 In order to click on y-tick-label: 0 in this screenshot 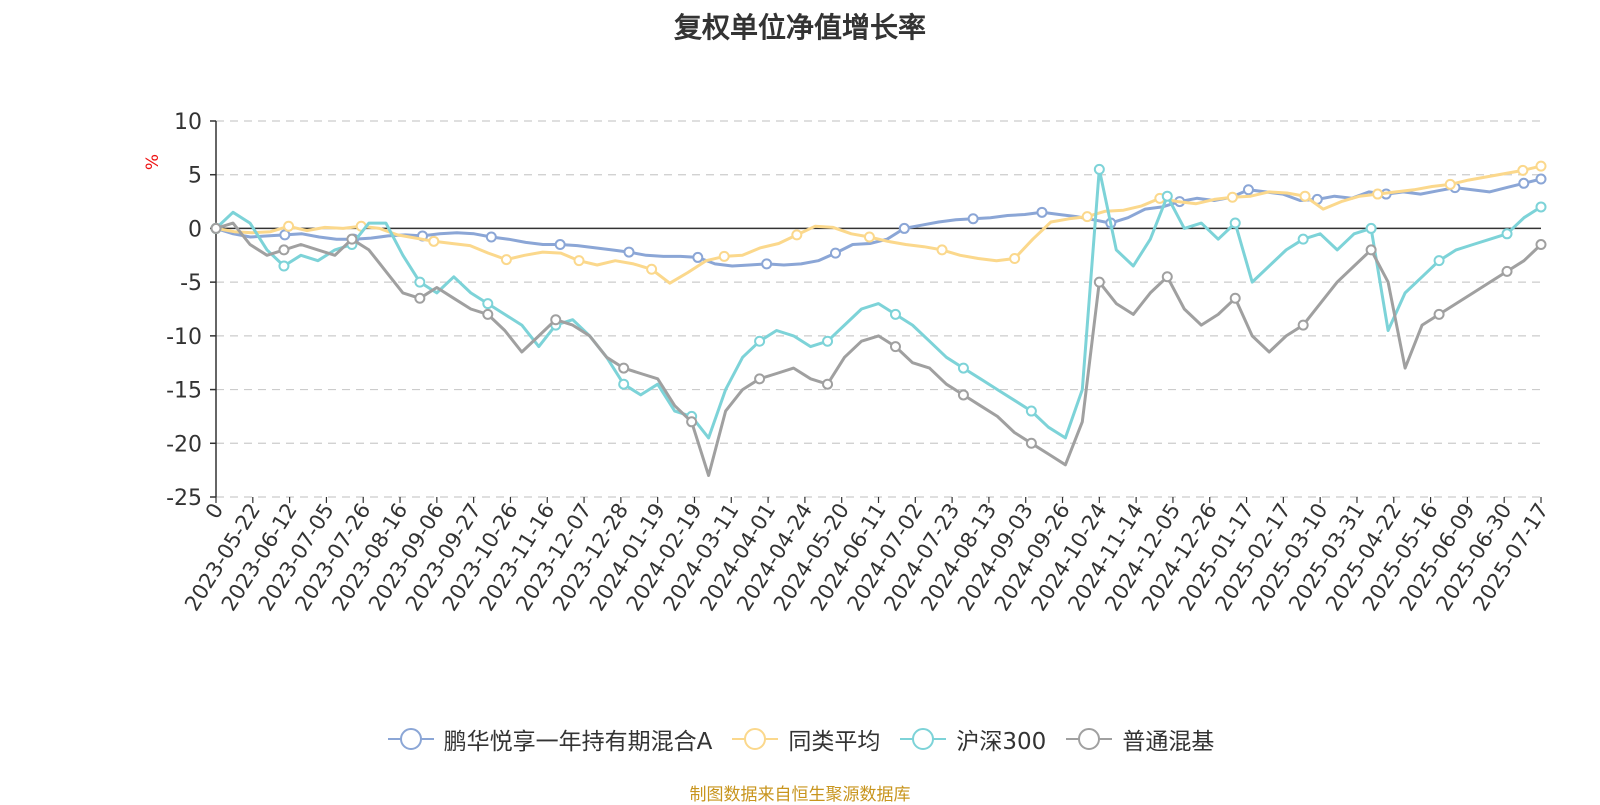, I will do `click(195, 229)`.